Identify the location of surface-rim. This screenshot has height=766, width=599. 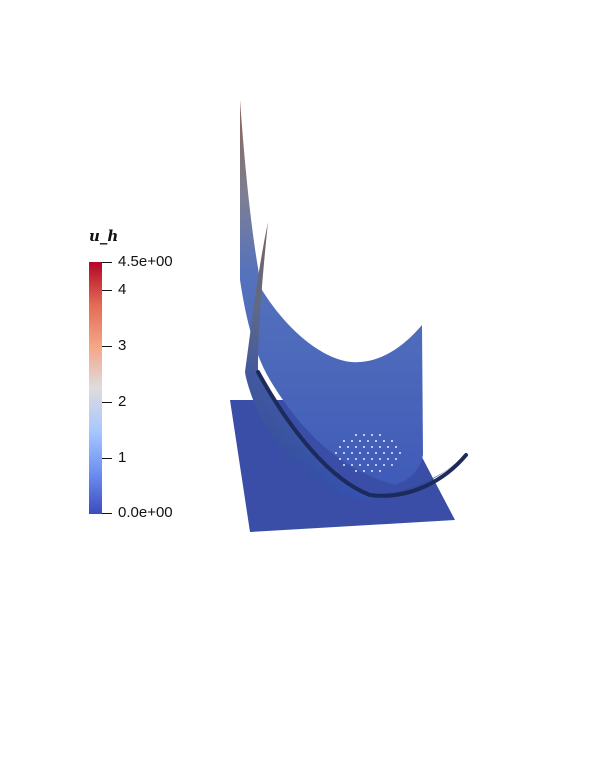
(362, 434).